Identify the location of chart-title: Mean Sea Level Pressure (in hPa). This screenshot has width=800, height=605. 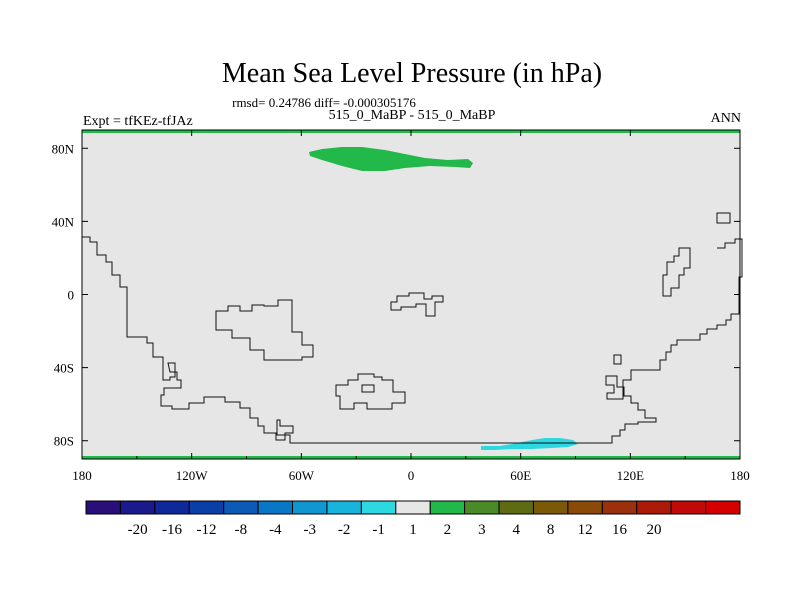
(412, 73).